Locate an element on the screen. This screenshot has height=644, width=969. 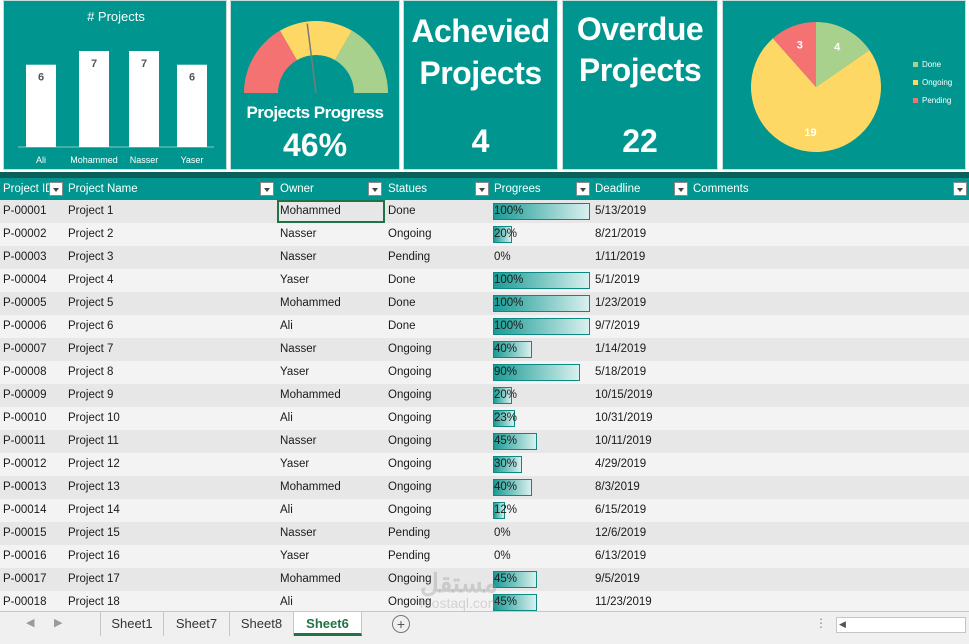
project-name-cell: Project 3 is located at coordinates (91, 257).